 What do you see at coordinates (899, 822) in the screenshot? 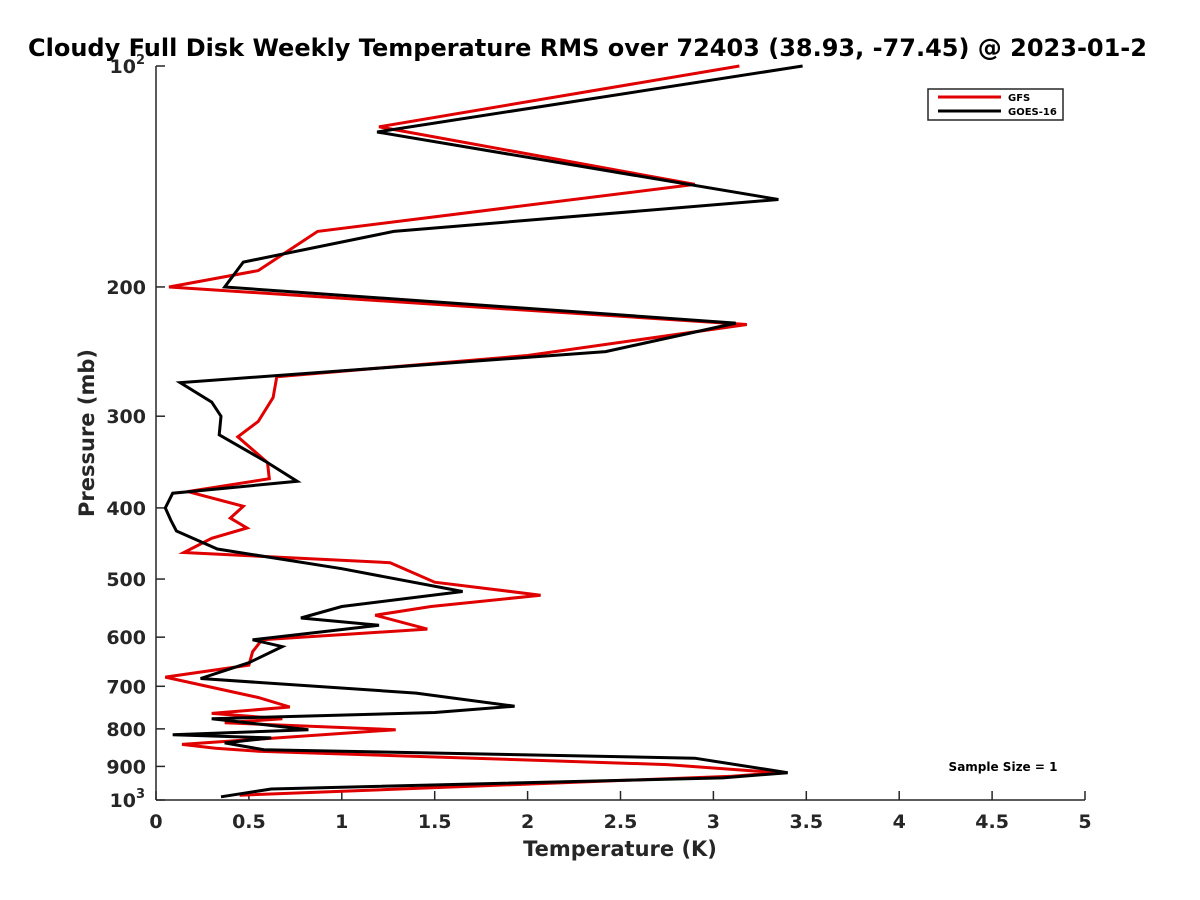
I see `x-tick-label: 4` at bounding box center [899, 822].